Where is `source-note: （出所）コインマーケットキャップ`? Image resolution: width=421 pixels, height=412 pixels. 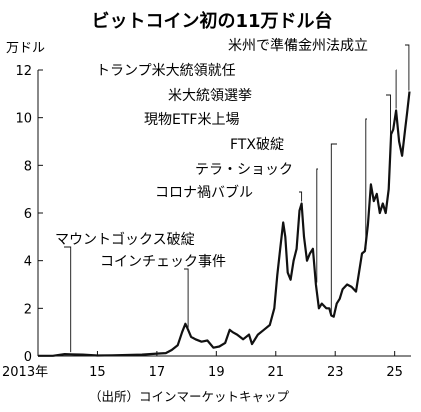
source-note: （出所）コインマーケットキャップ is located at coordinates (189, 396).